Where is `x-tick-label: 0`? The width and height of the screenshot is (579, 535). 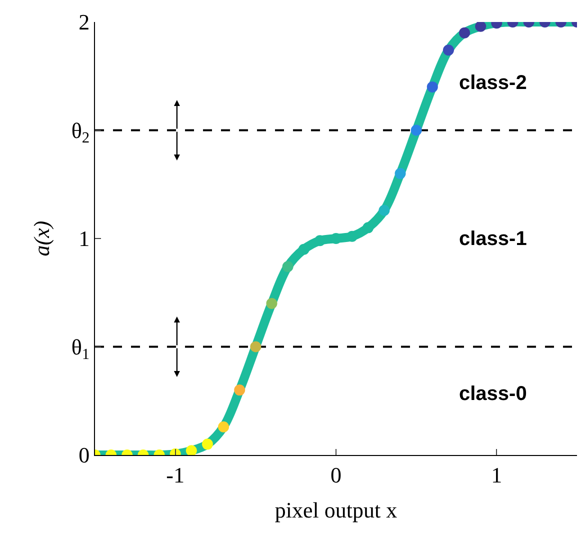
x-tick-label: 0 is located at coordinates (336, 475).